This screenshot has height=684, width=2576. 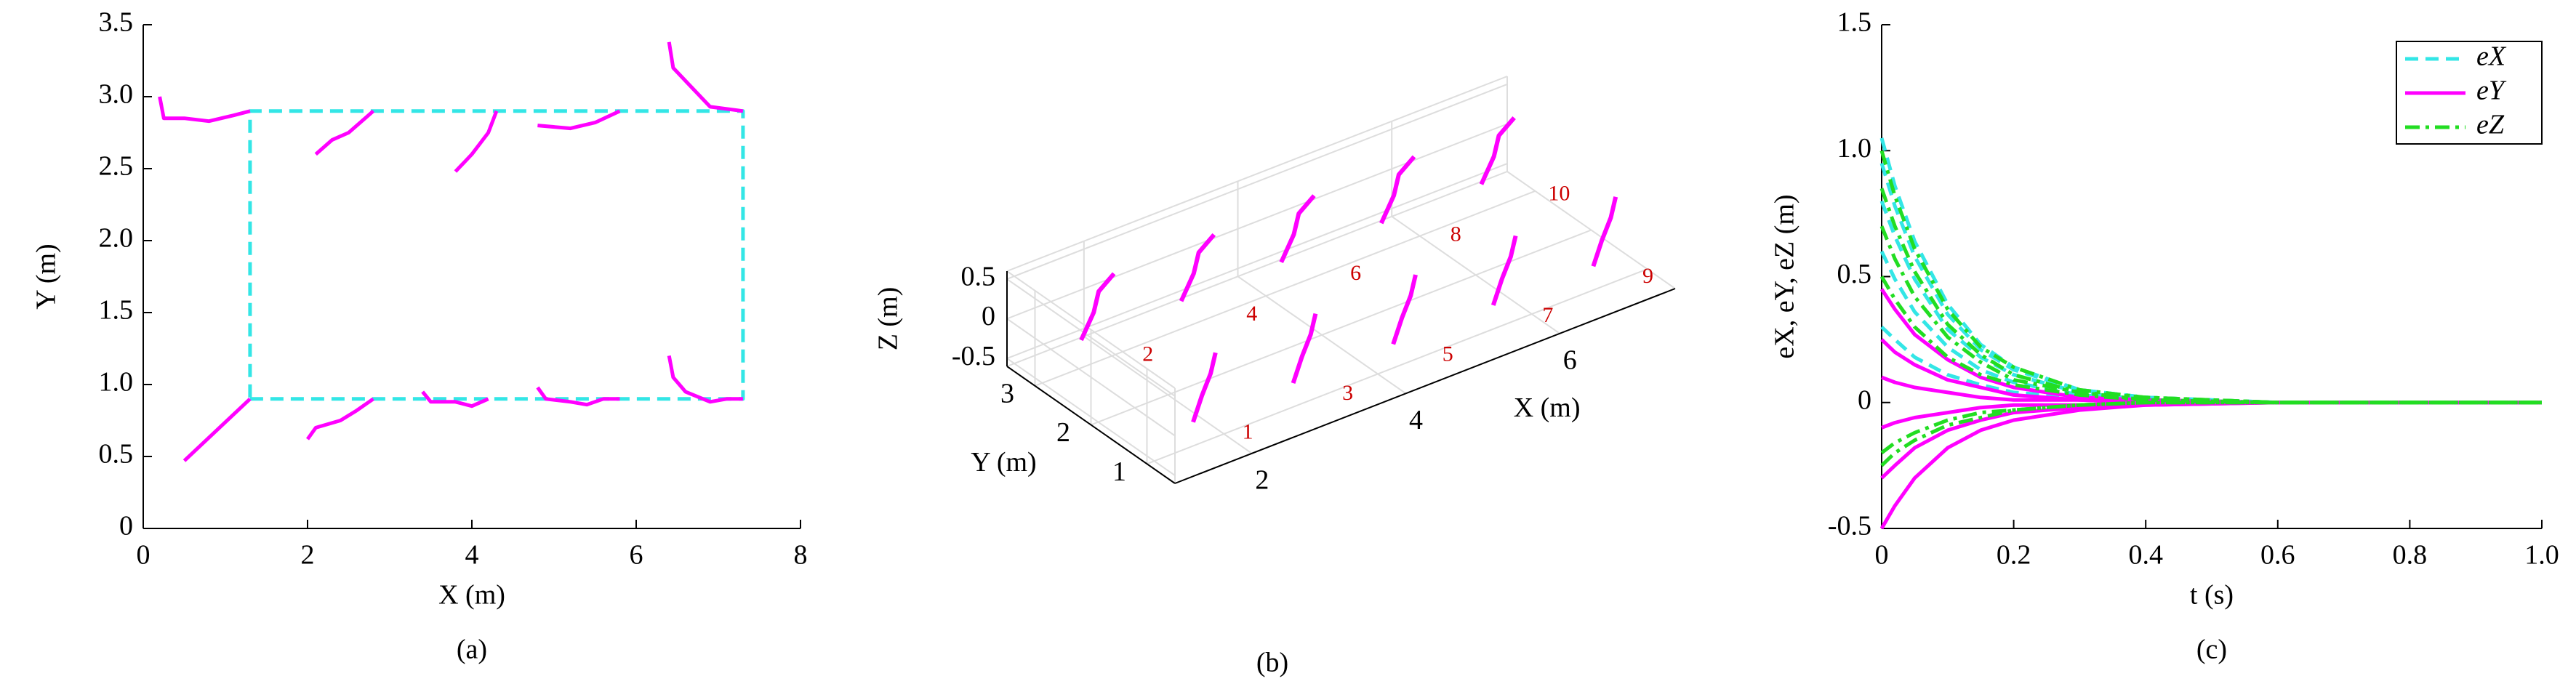 What do you see at coordinates (989, 316) in the screenshot?
I see `z-tick-label: 0` at bounding box center [989, 316].